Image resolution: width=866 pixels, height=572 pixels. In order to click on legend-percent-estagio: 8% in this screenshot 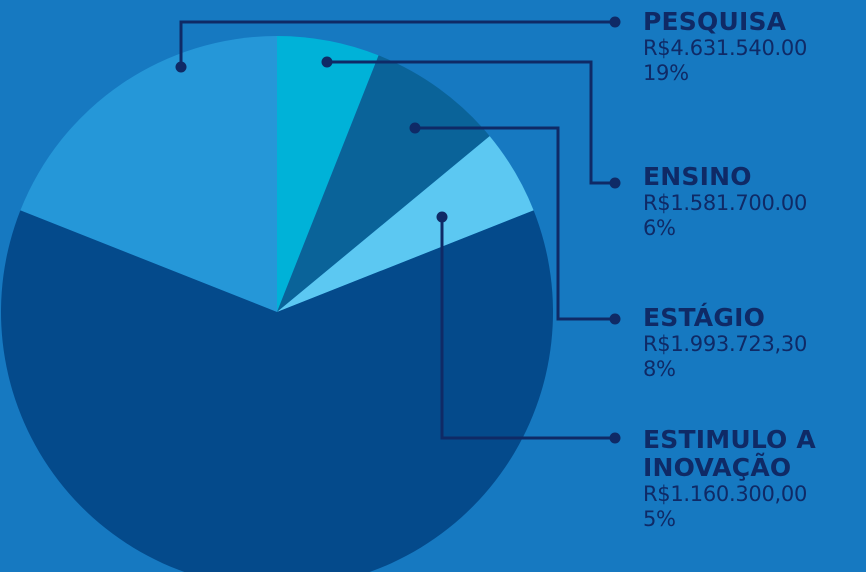, I will do `click(659, 369)`.